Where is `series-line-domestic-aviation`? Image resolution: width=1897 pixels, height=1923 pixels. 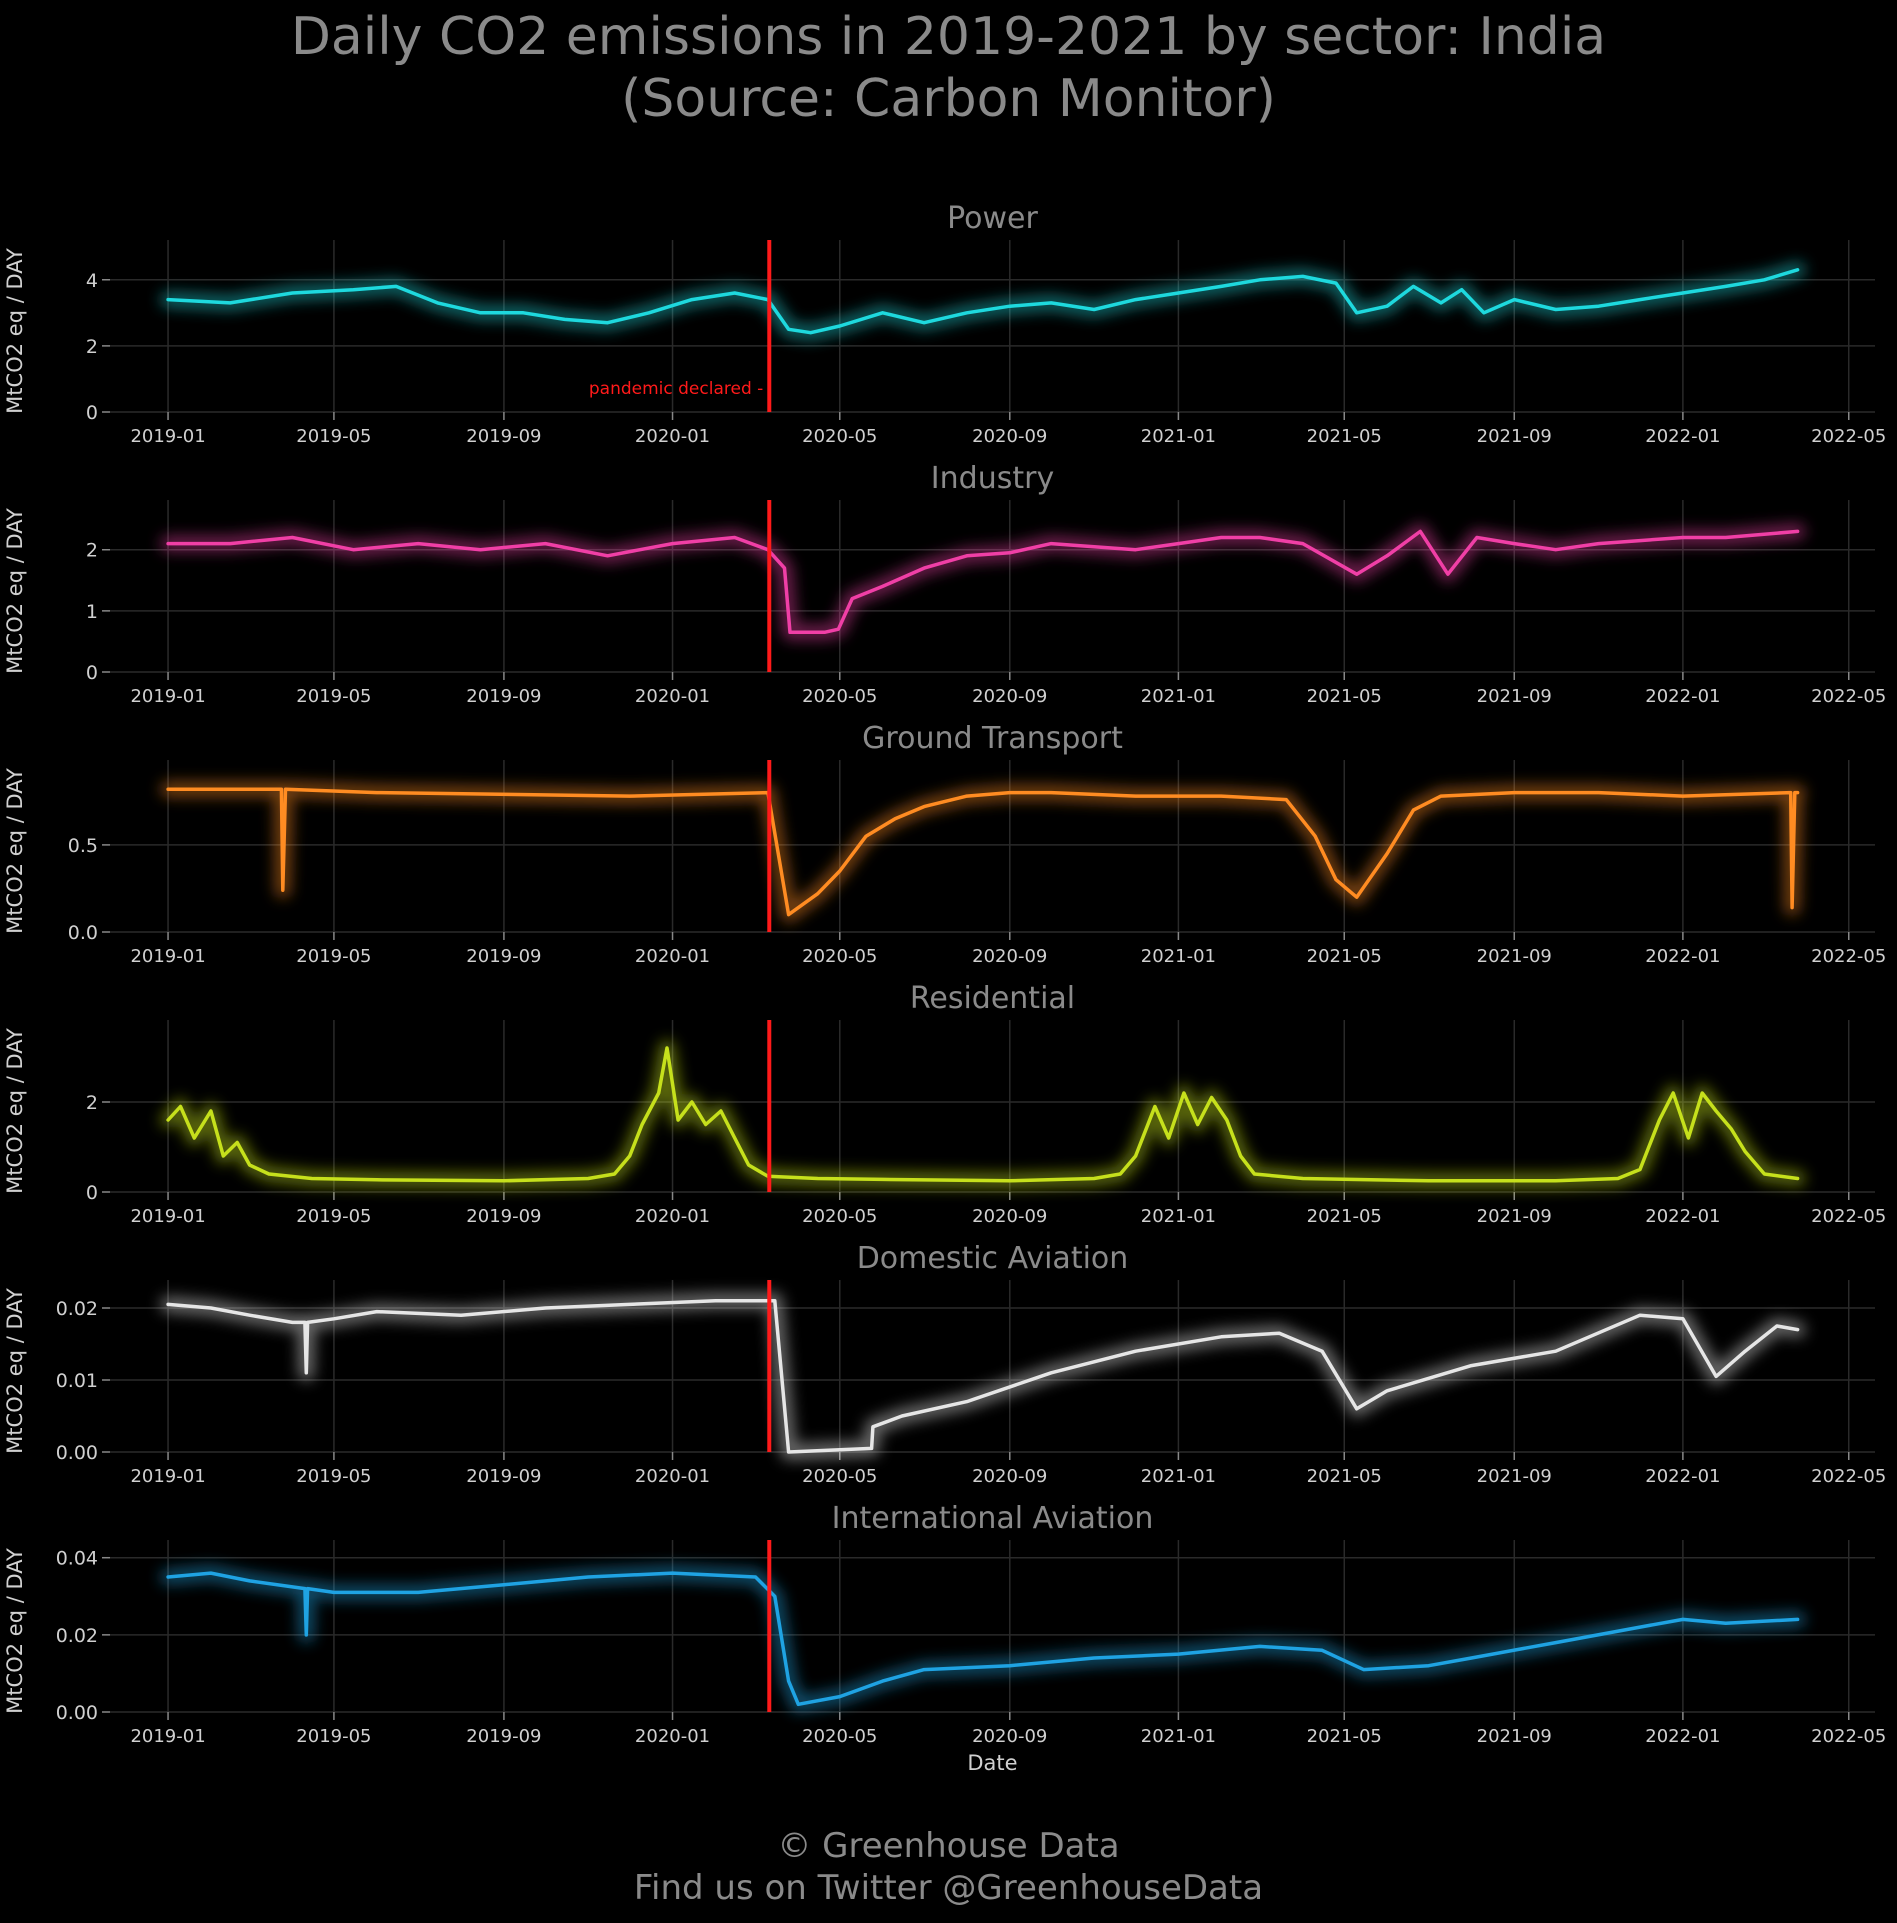
series-line-domestic-aviation is located at coordinates (983, 1376).